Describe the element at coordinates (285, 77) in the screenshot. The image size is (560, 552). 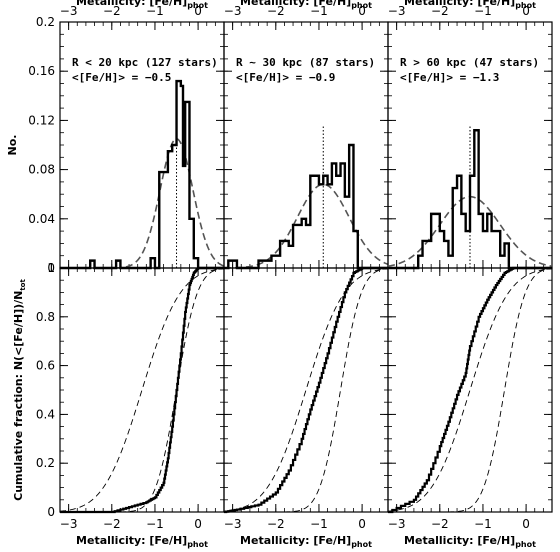
I see `panel-mean-label: <[Fe/H]> = −0.9` at that location.